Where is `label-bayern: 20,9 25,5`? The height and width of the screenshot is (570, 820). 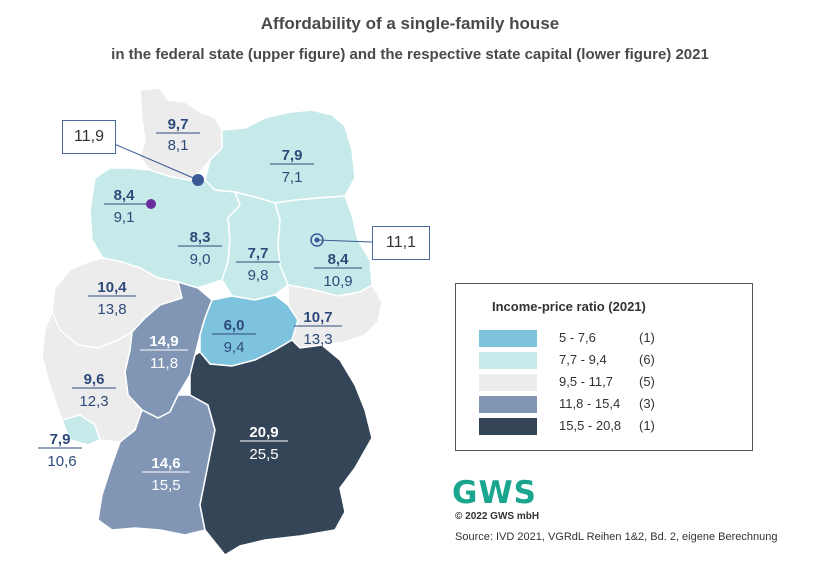
label-bayern: 20,9 25,5 is located at coordinates (264, 443).